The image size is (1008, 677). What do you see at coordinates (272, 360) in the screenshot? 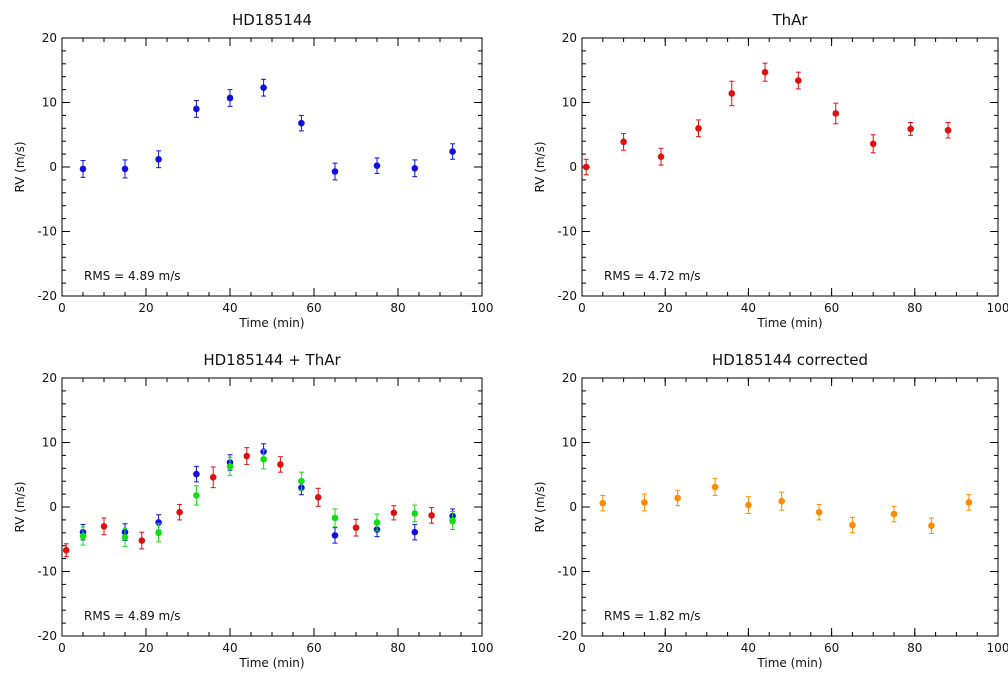
I see `chart-title: HD185144 + ThAr` at bounding box center [272, 360].